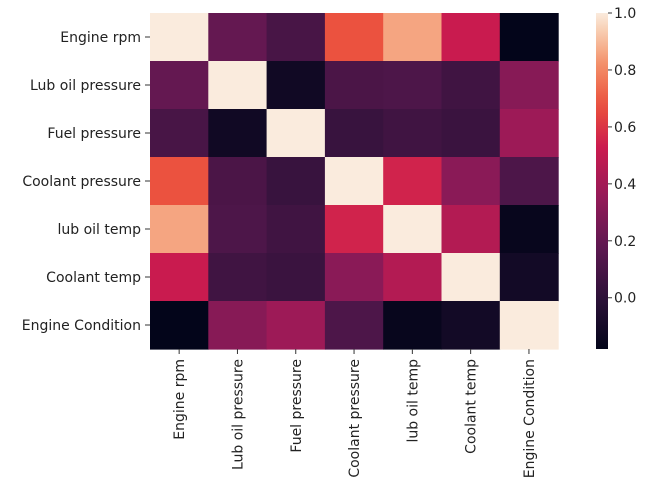  What do you see at coordinates (238, 414) in the screenshot?
I see `x-tick-label: Lub oil pressure` at bounding box center [238, 414].